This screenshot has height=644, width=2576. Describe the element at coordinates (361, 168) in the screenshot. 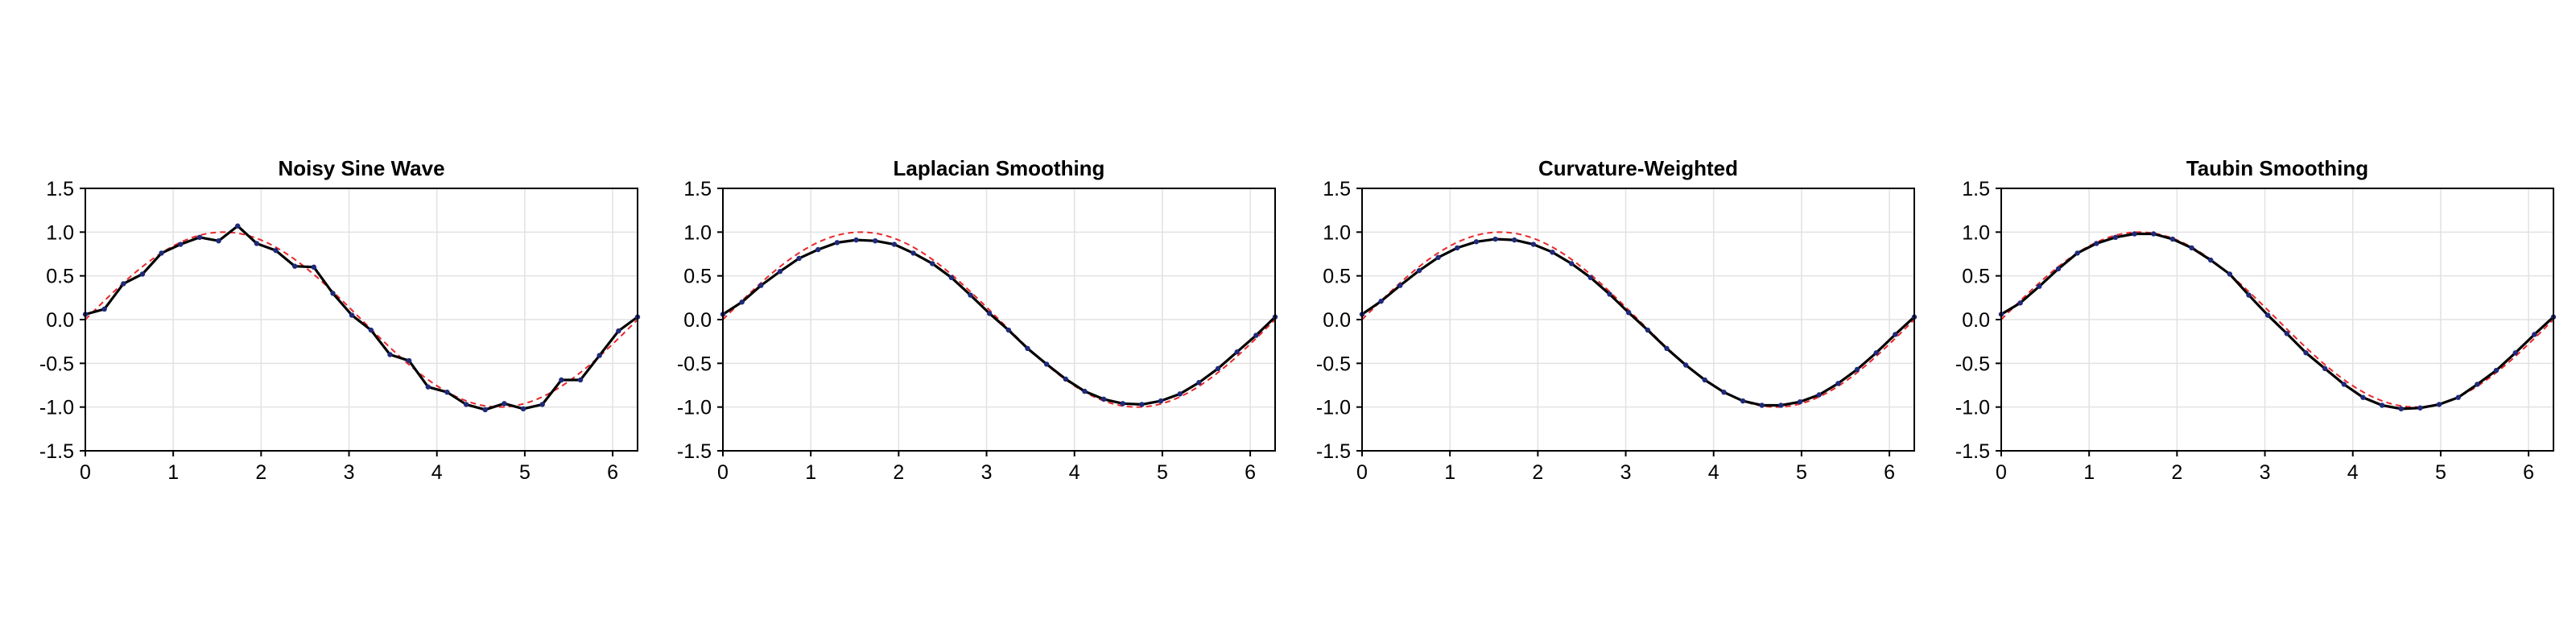

I see `chart-title: Noisy Sine Wave` at that location.